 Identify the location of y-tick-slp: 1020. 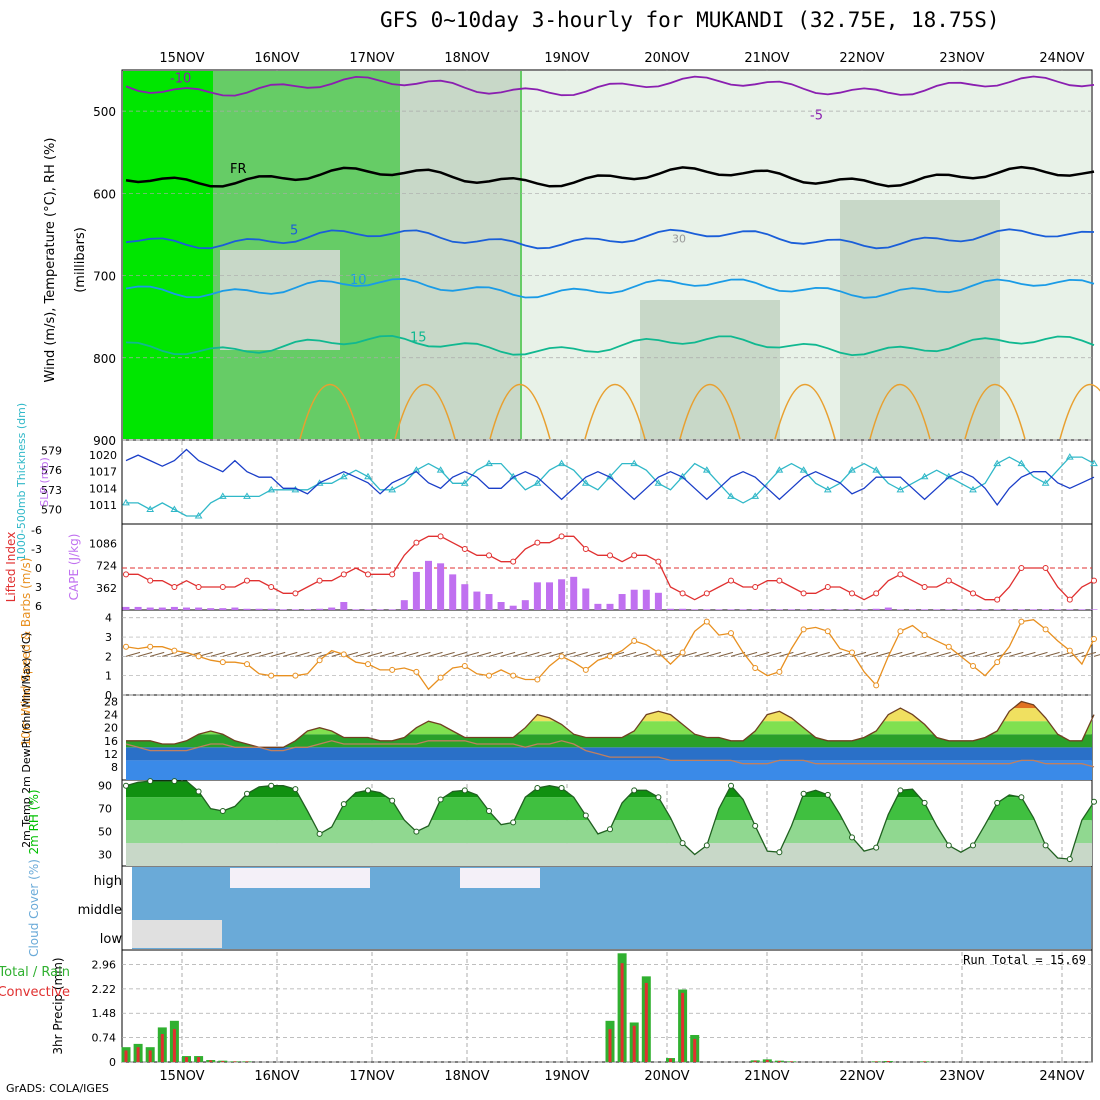
(103, 455).